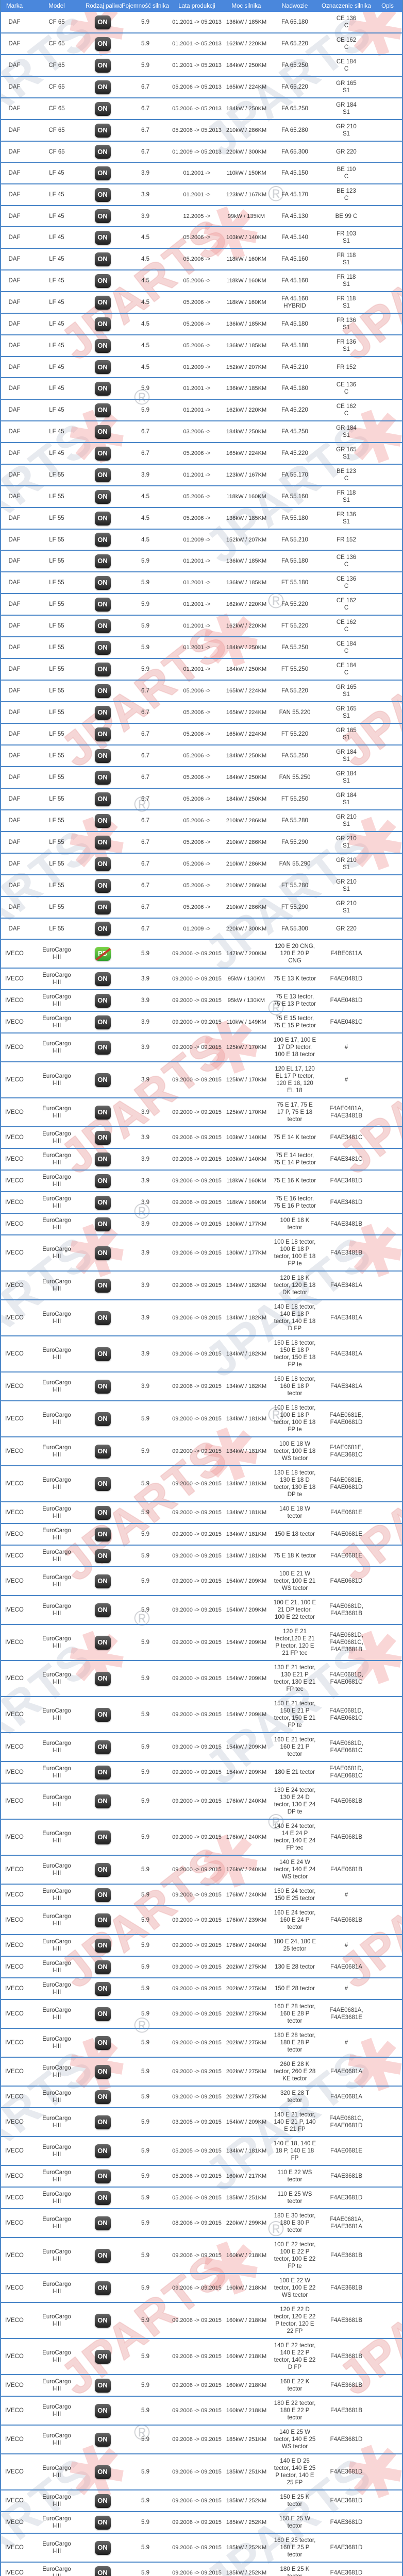 This screenshot has height=2576, width=403. Describe the element at coordinates (295, 1512) in the screenshot. I see `cell-body-type: 140 E 18 W tector` at that location.